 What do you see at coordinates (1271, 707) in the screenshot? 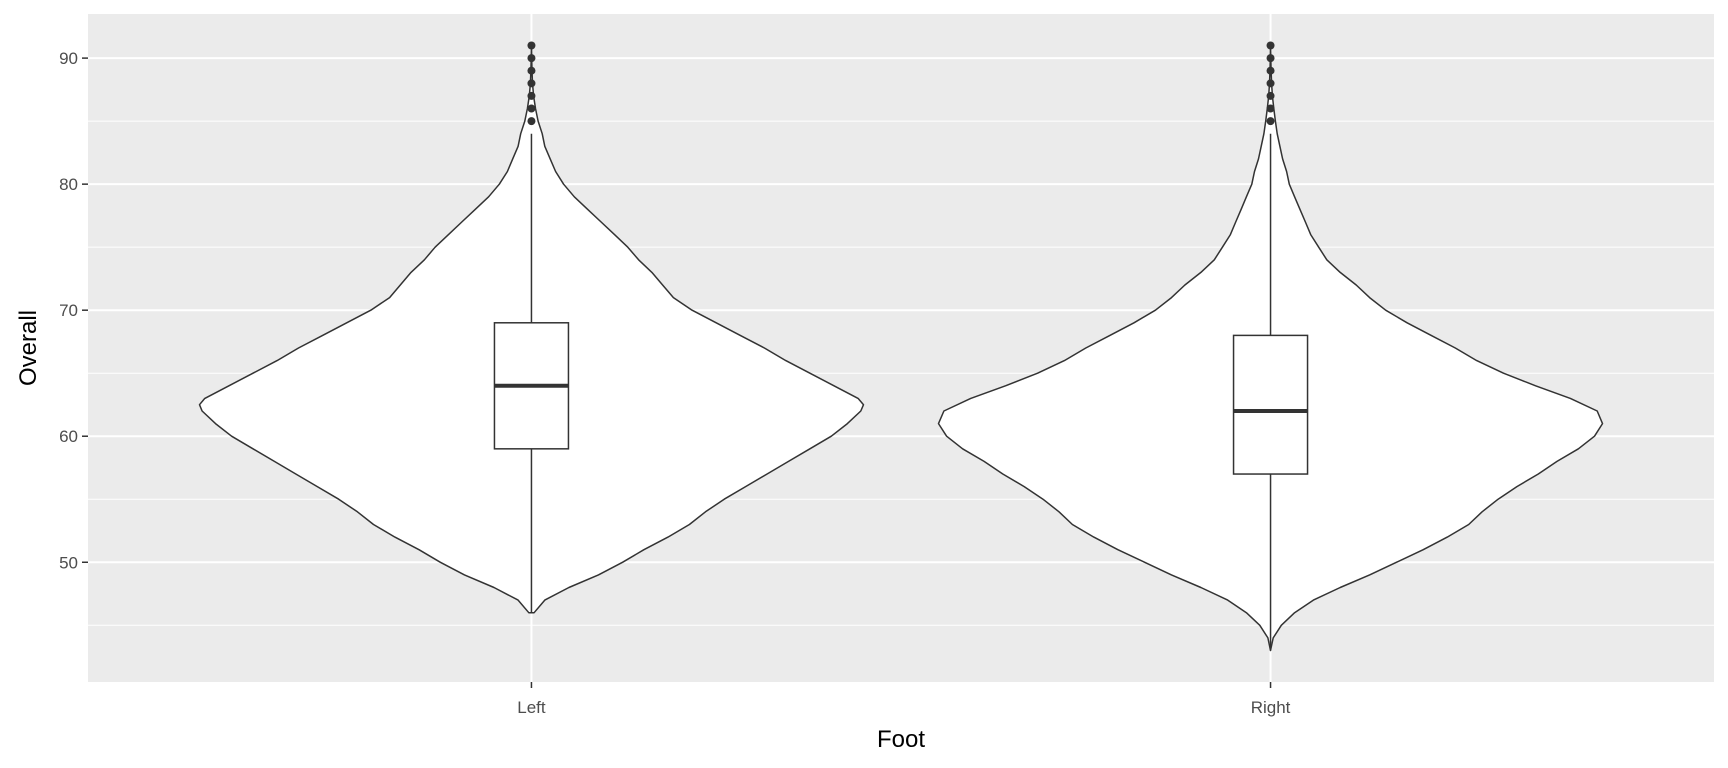
I see `x-tick-label: Right` at bounding box center [1271, 707].